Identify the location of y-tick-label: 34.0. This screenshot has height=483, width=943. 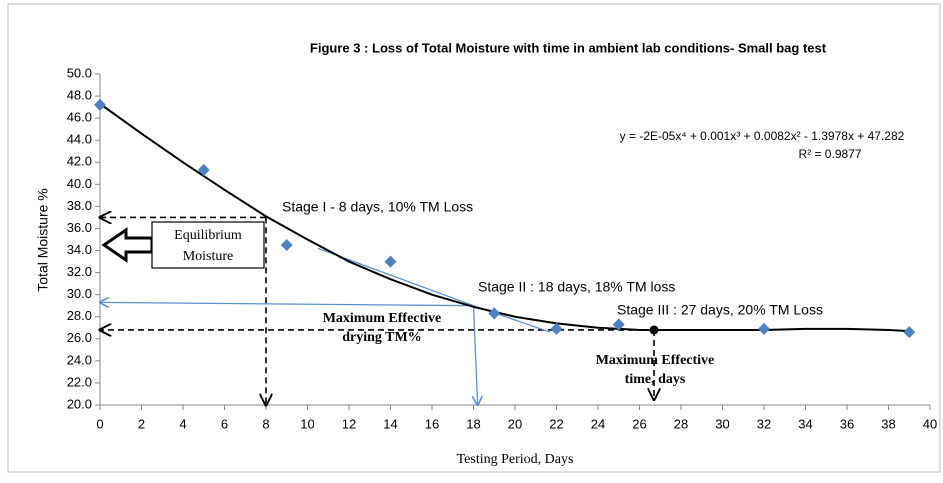
(79, 249).